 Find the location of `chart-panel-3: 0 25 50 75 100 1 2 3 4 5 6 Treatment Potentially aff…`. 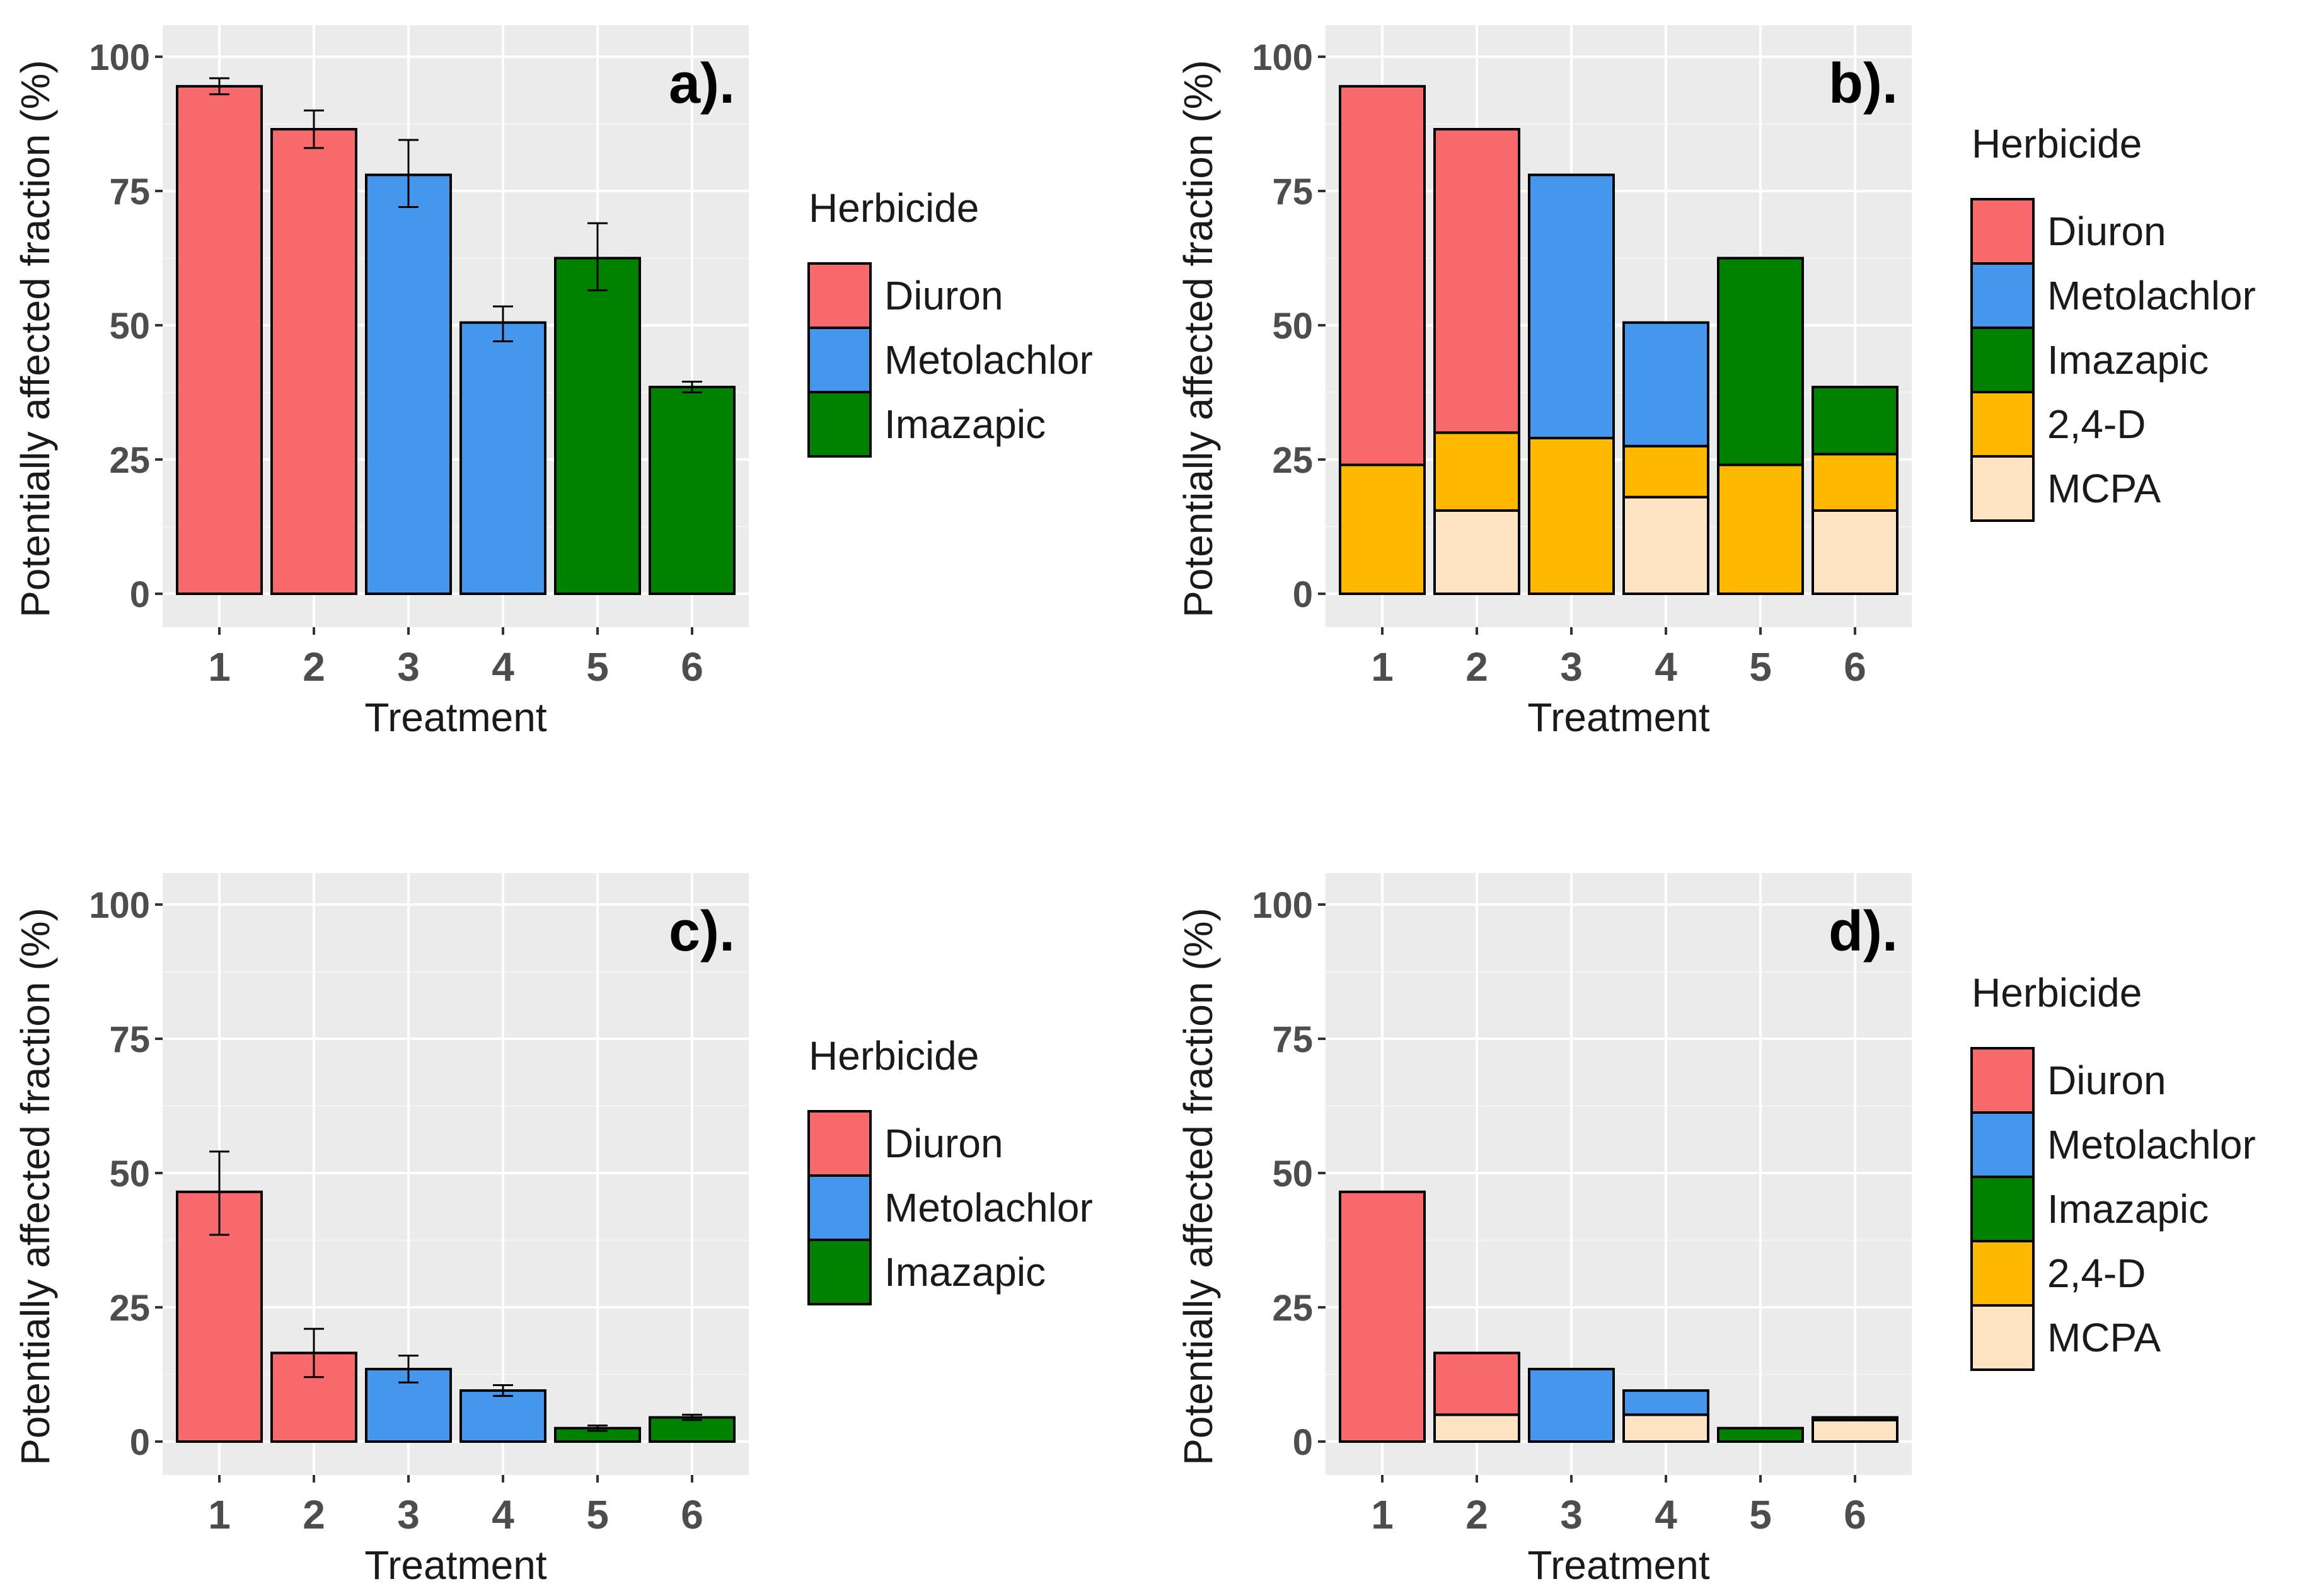

chart-panel-3: 0 25 50 75 100 1 2 3 4 5 6 Treatment Potentially aff… is located at coordinates (381, 1230).